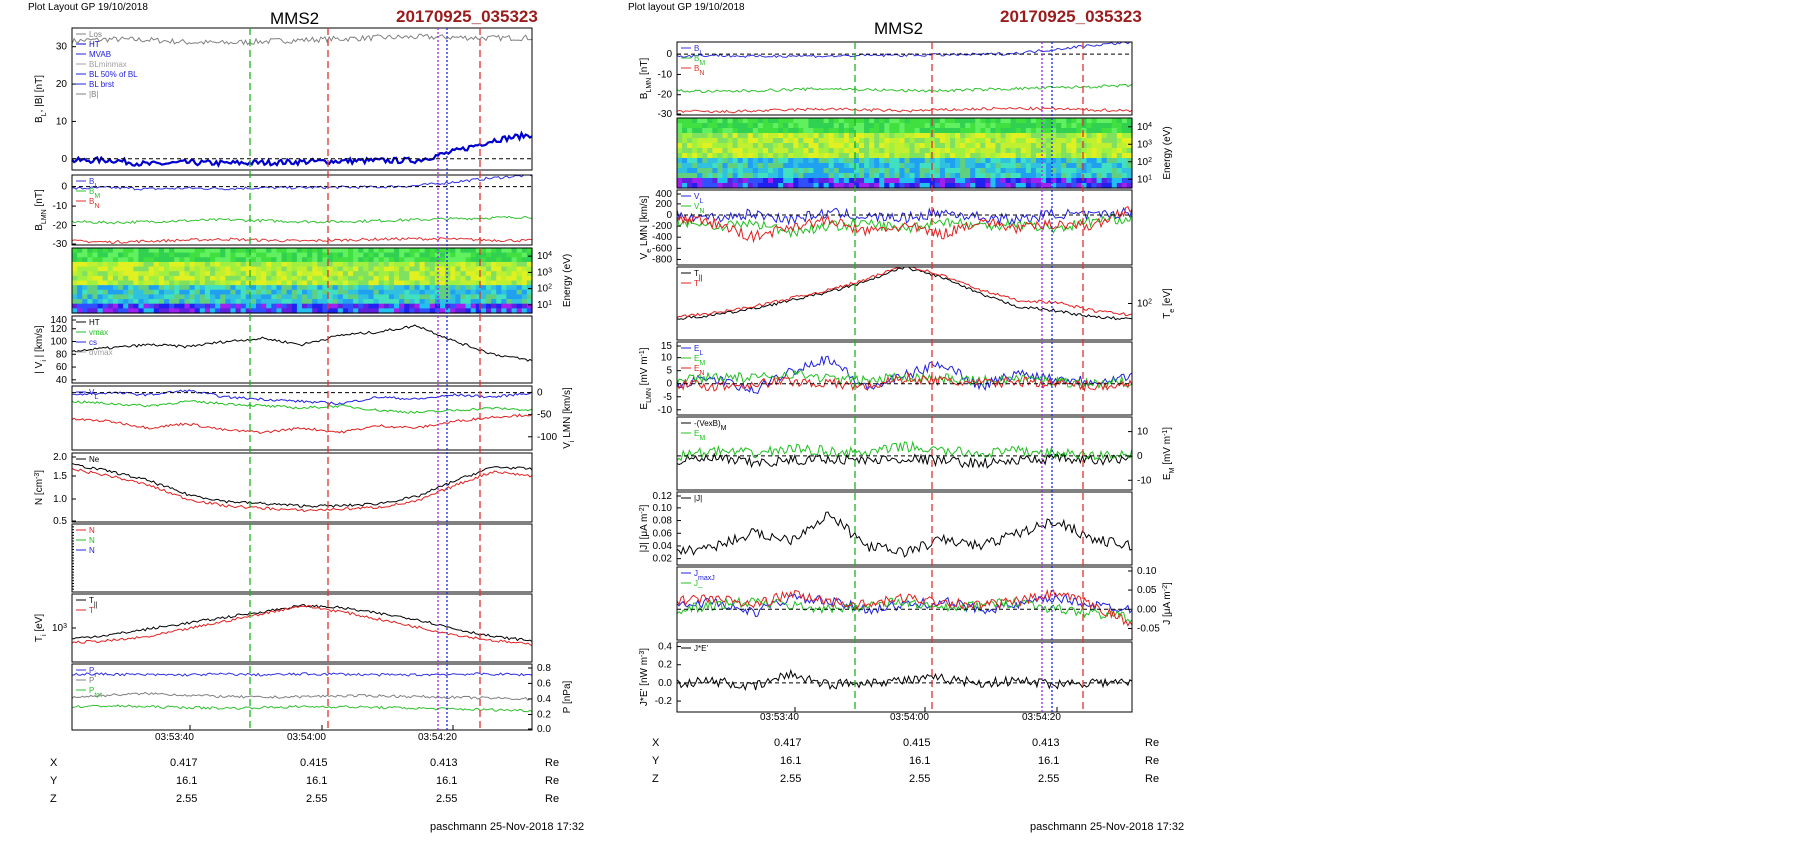 This screenshot has width=1804, height=841. What do you see at coordinates (187, 799) in the screenshot?
I see `ephemeris-value: 2.55` at bounding box center [187, 799].